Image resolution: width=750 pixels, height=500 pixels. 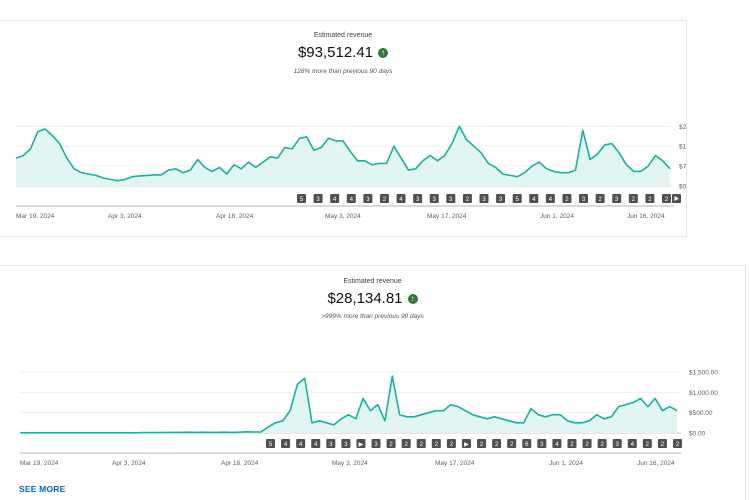 I want to click on next-marker-icon, so click(x=676, y=198).